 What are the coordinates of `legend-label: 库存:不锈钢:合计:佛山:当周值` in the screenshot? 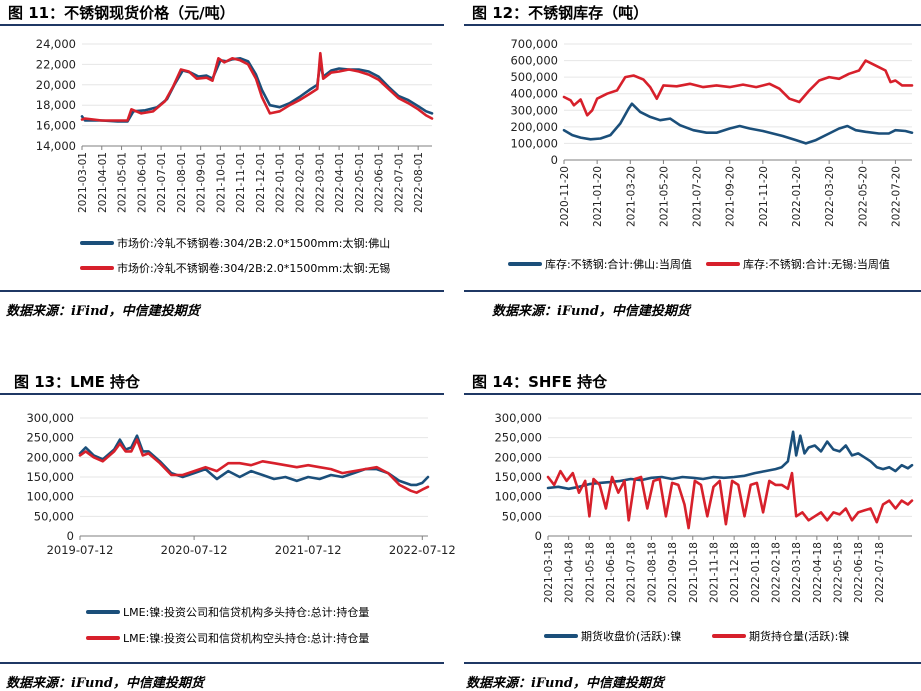 It's located at (618, 264).